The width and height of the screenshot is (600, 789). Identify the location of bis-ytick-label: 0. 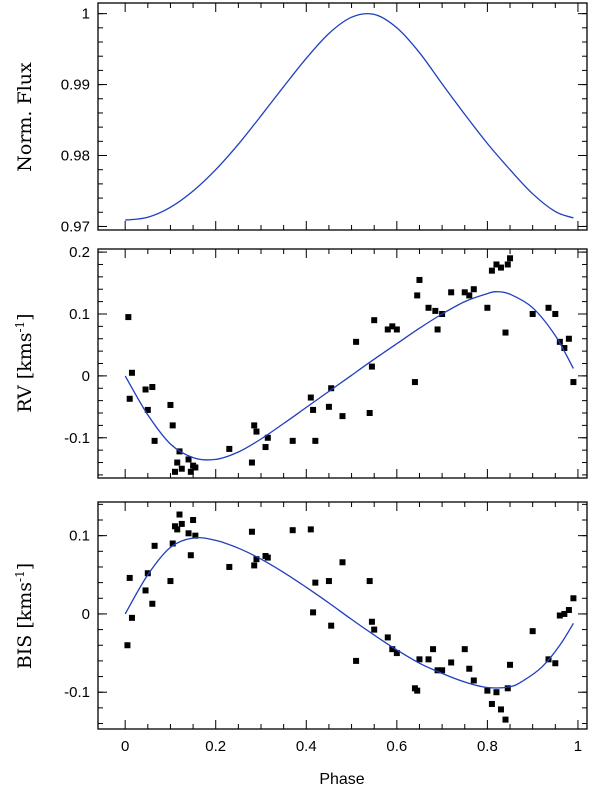
(86, 614).